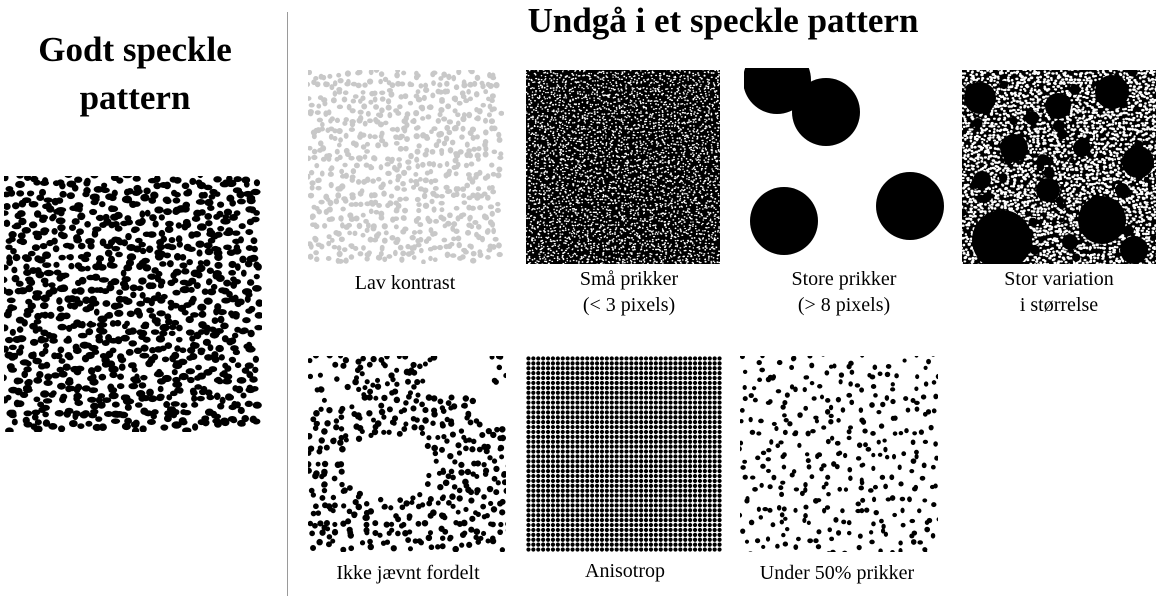 The width and height of the screenshot is (1156, 604). I want to click on good-speckle-pattern-image, so click(133, 304).